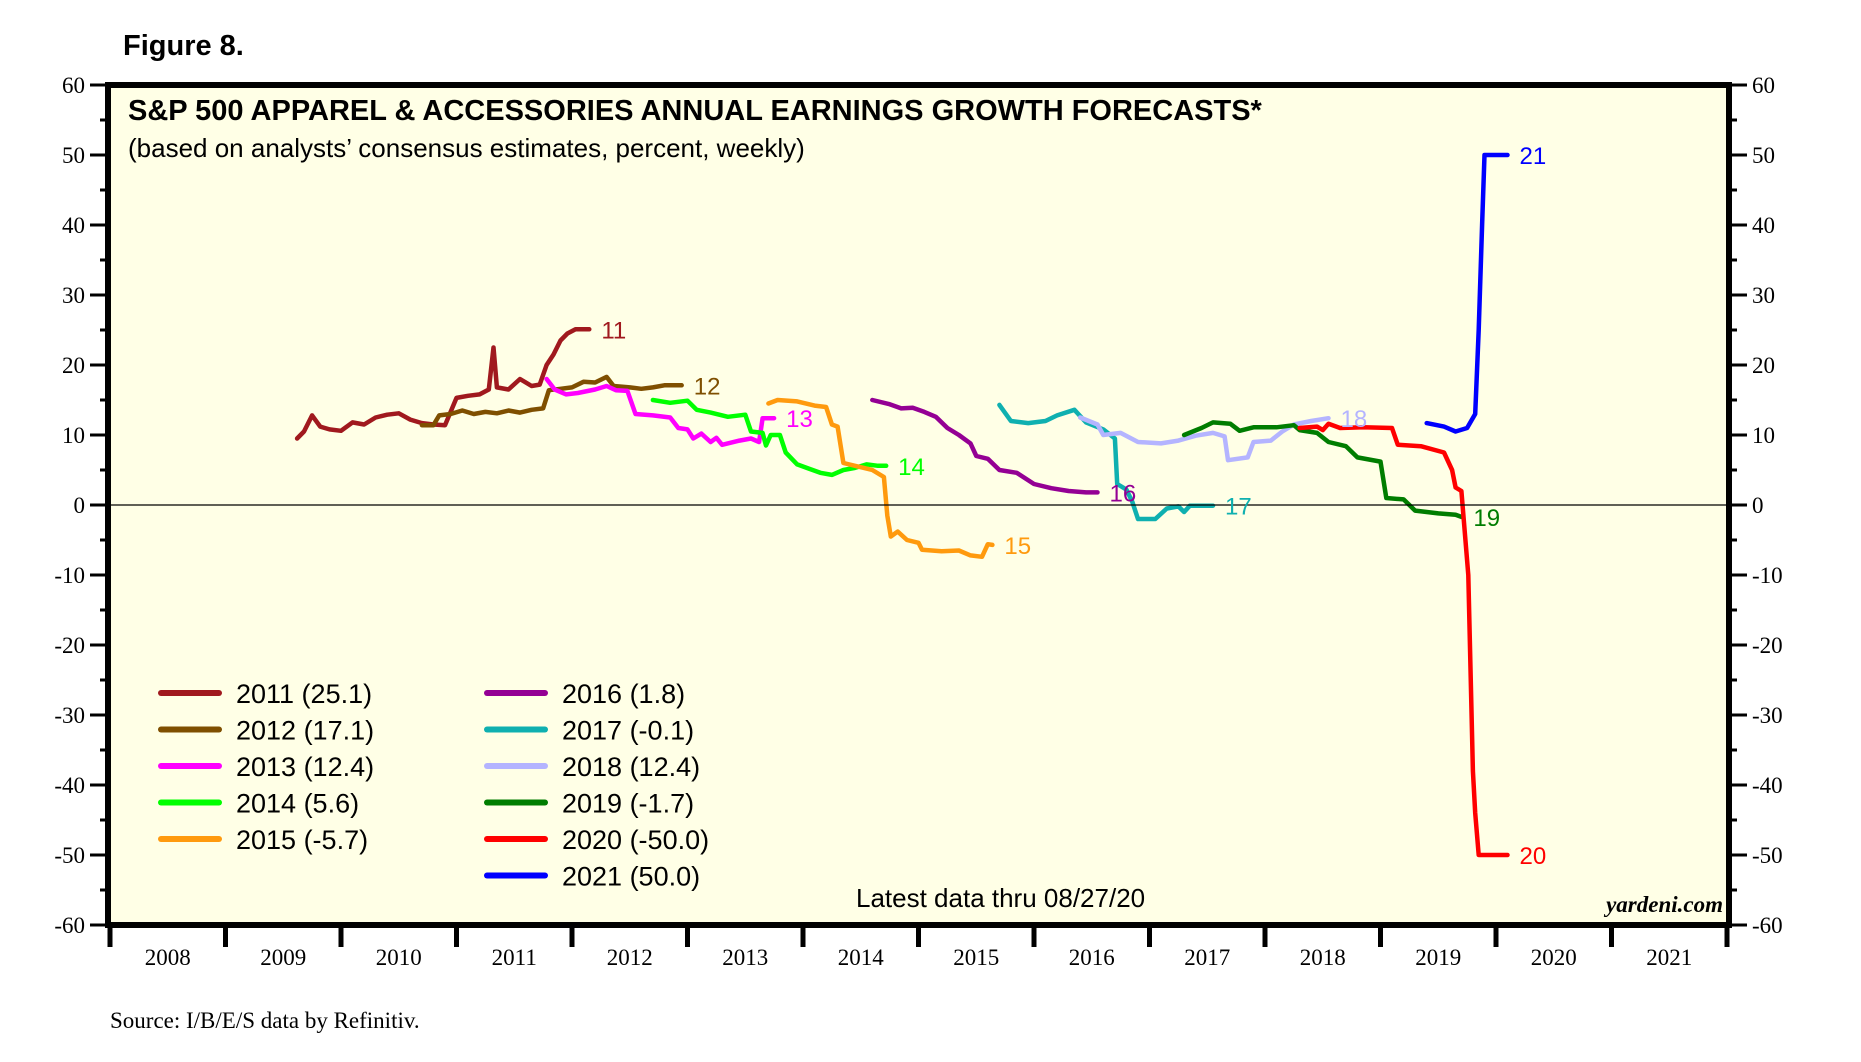  I want to click on series-line-2021, so click(1467, 293).